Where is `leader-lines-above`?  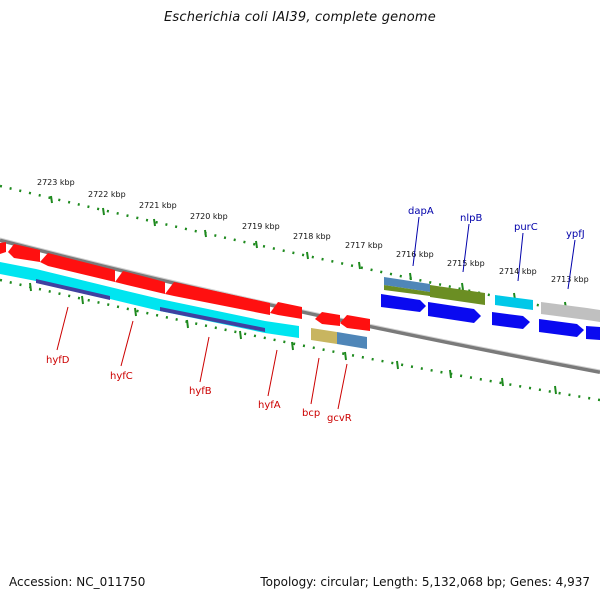 leader-lines-above is located at coordinates (494, 253).